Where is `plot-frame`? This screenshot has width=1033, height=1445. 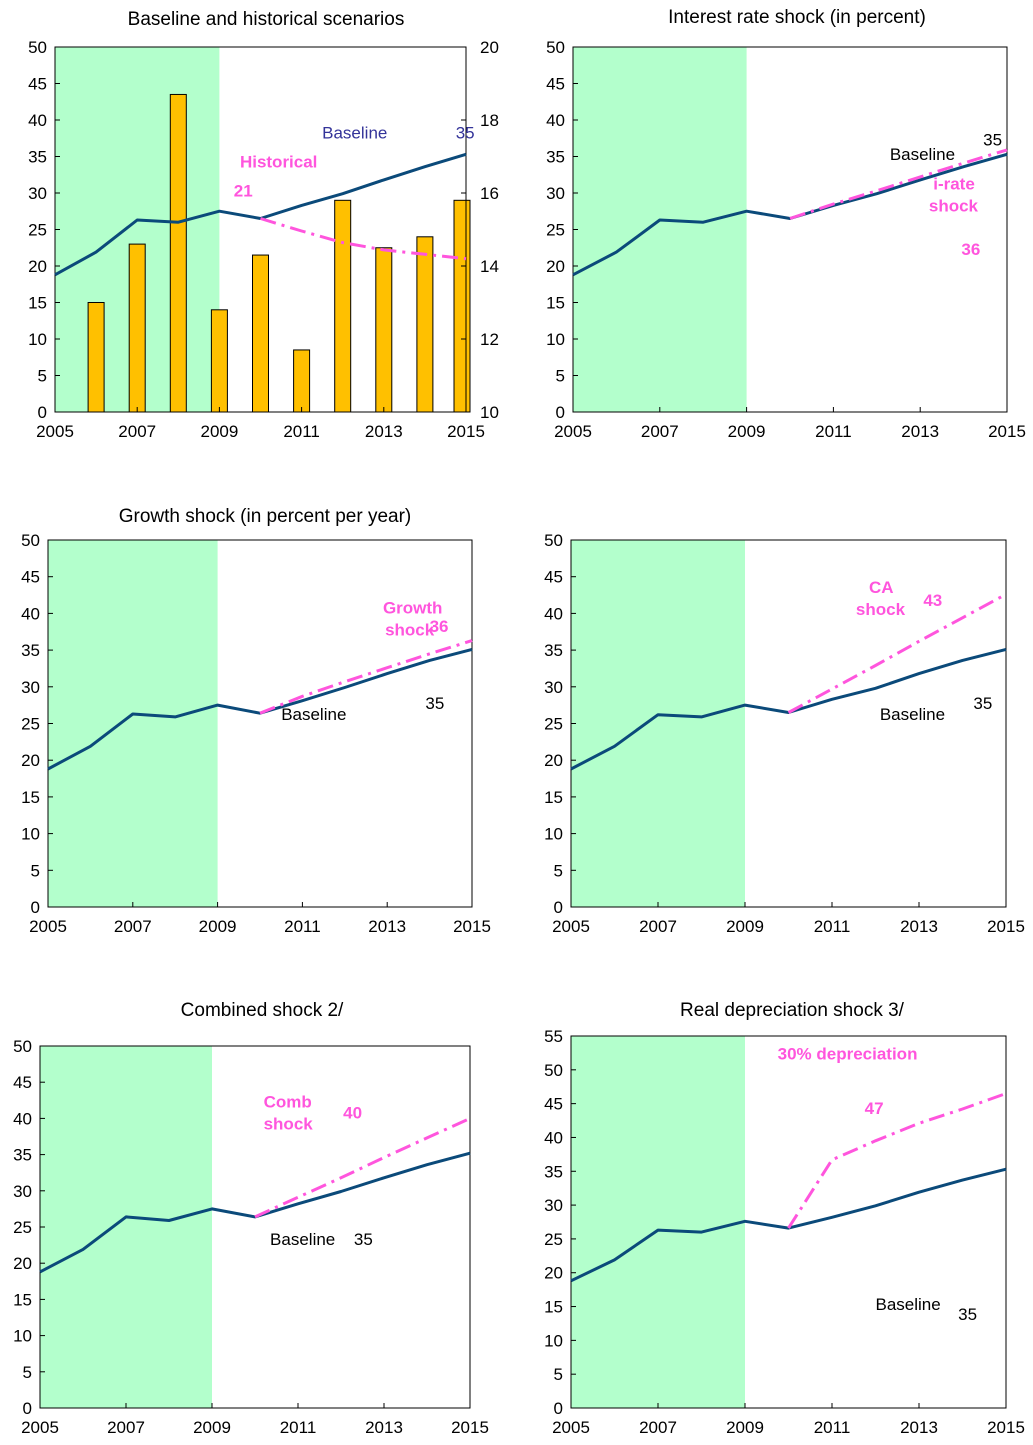
plot-frame is located at coordinates (788, 1222).